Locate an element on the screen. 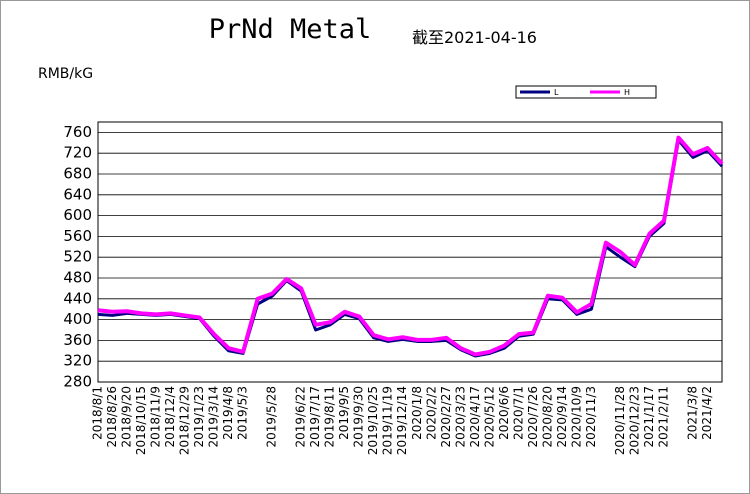 Image resolution: width=750 pixels, height=494 pixels. x-tick-label: 2018/10/15 is located at coordinates (141, 420).